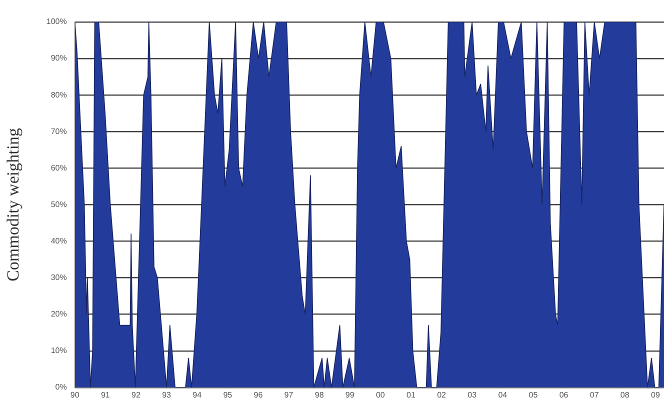 Image resolution: width=664 pixels, height=407 pixels. What do you see at coordinates (58, 95) in the screenshot?
I see `y-tick-label: 80%` at bounding box center [58, 95].